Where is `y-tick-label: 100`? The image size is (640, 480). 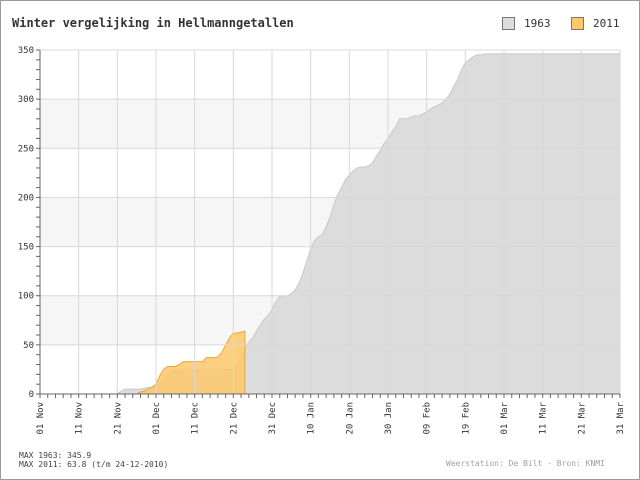 y-tick-label: 100 is located at coordinates (26, 297).